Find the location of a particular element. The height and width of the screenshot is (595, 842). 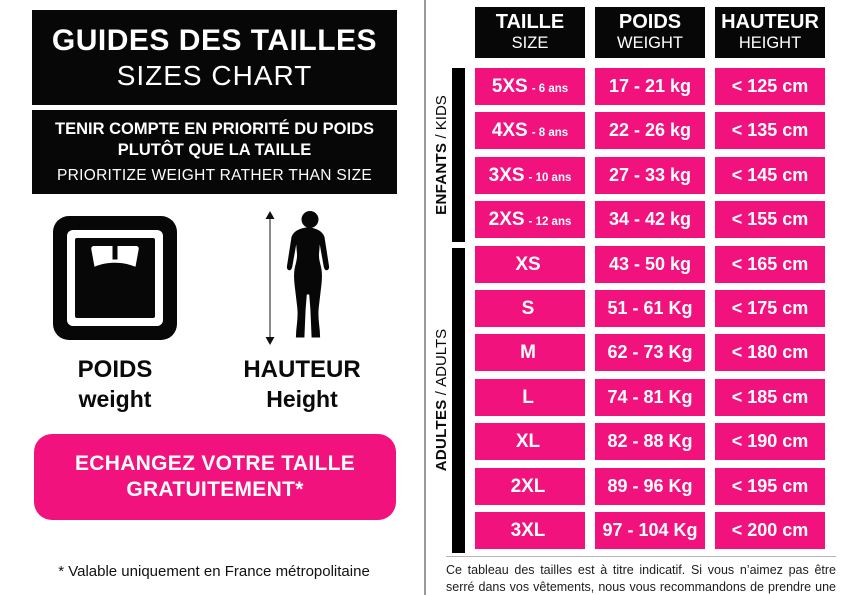

table-row: 2XS - 12 ans 34 - 42 kg < 155 cm is located at coordinates (650, 220).